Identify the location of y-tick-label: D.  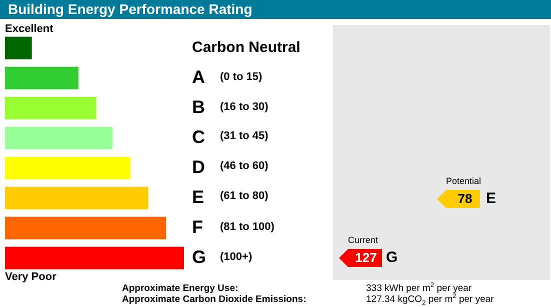
(198, 166).